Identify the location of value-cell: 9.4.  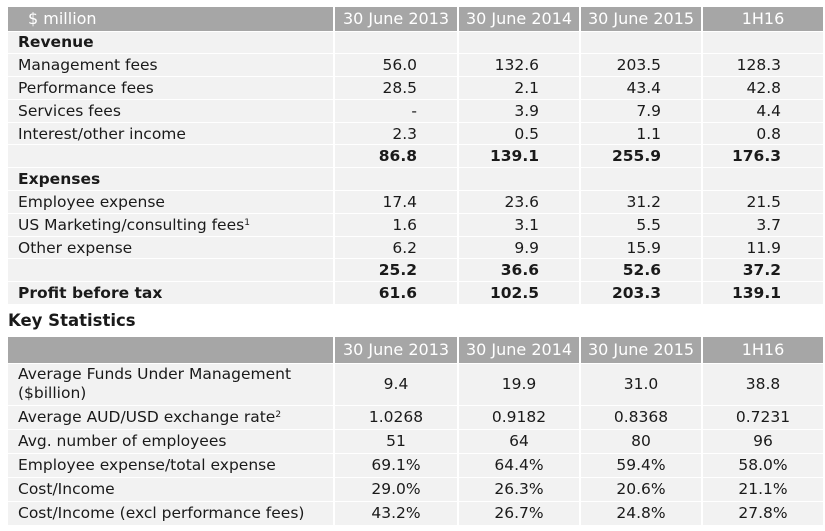
(396, 384).